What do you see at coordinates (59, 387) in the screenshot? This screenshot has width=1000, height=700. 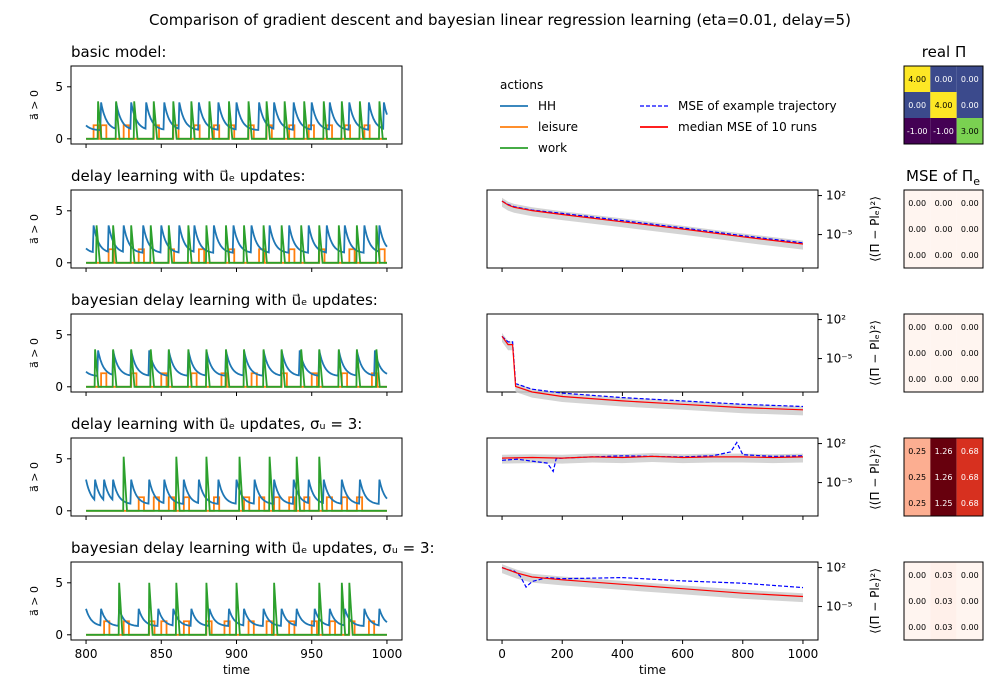 I see `left-ytick-label-2-0: 0` at bounding box center [59, 387].